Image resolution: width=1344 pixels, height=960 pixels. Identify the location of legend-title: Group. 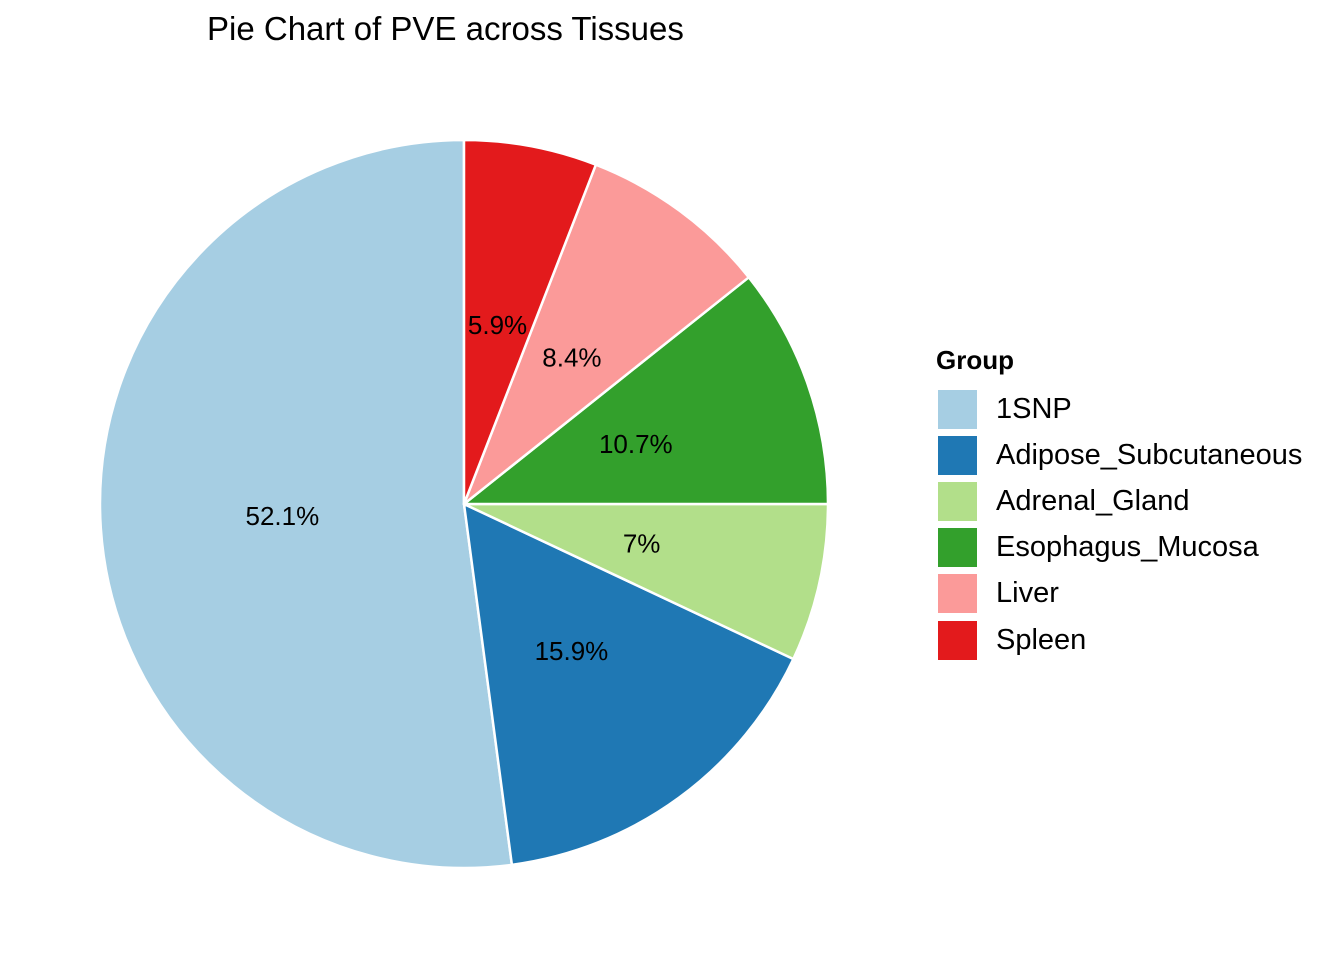
(975, 360).